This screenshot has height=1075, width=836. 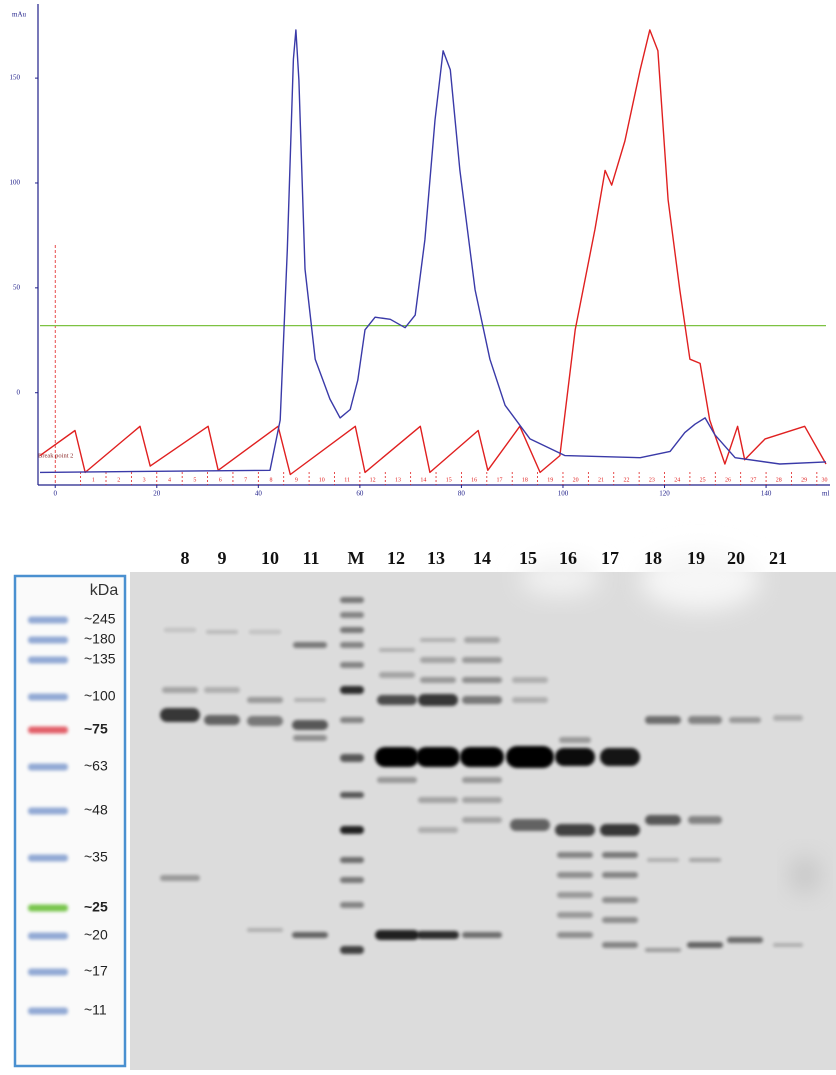 What do you see at coordinates (100, 659) in the screenshot?
I see `marker-label: ~135` at bounding box center [100, 659].